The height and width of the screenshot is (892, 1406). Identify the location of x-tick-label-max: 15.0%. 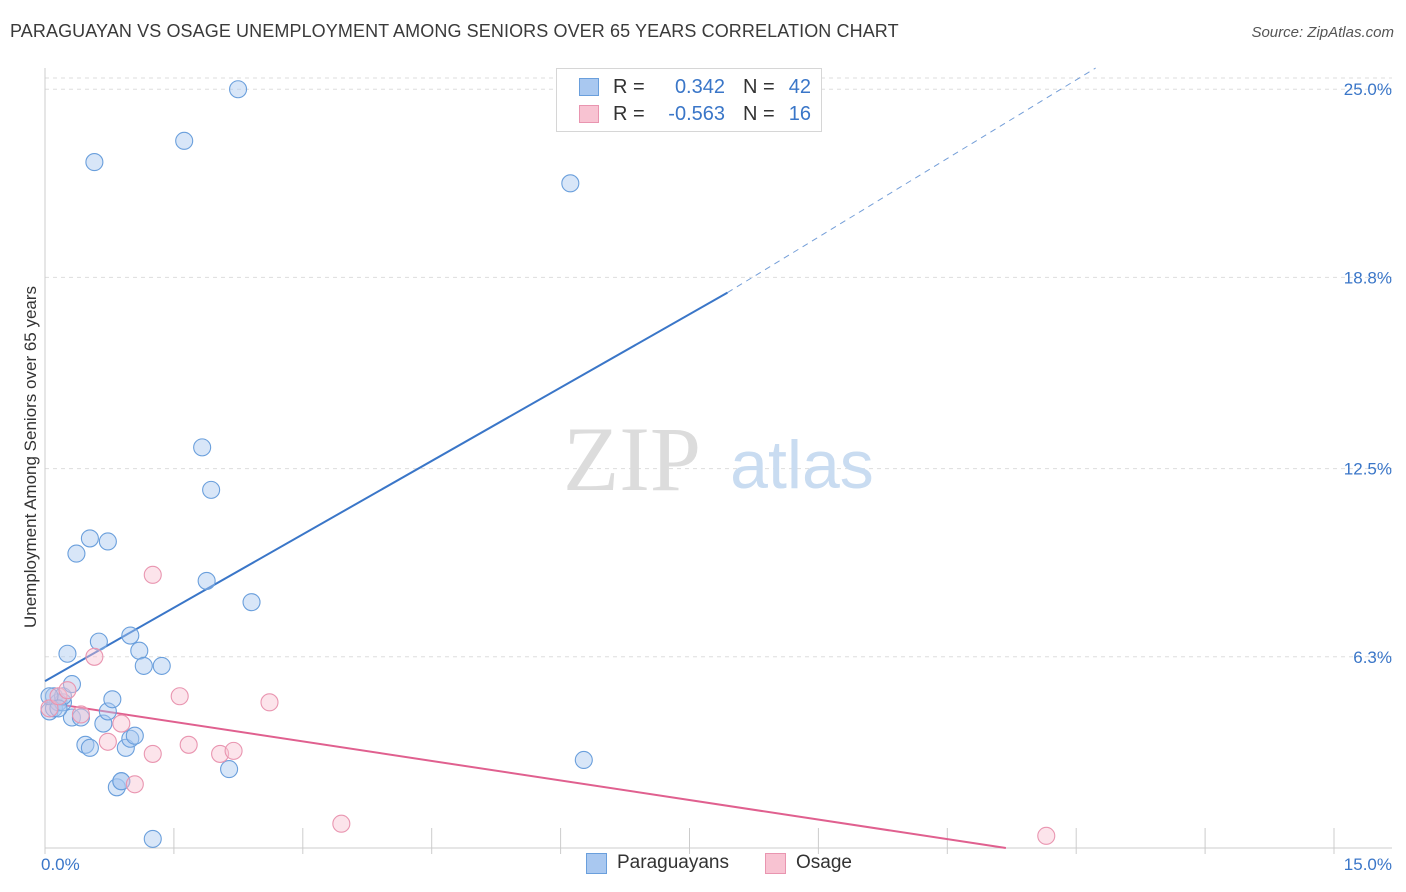
(1368, 864).